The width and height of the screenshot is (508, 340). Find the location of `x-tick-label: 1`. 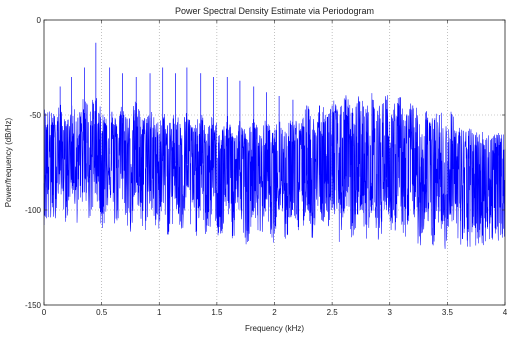

x-tick-label: 1 is located at coordinates (159, 312).